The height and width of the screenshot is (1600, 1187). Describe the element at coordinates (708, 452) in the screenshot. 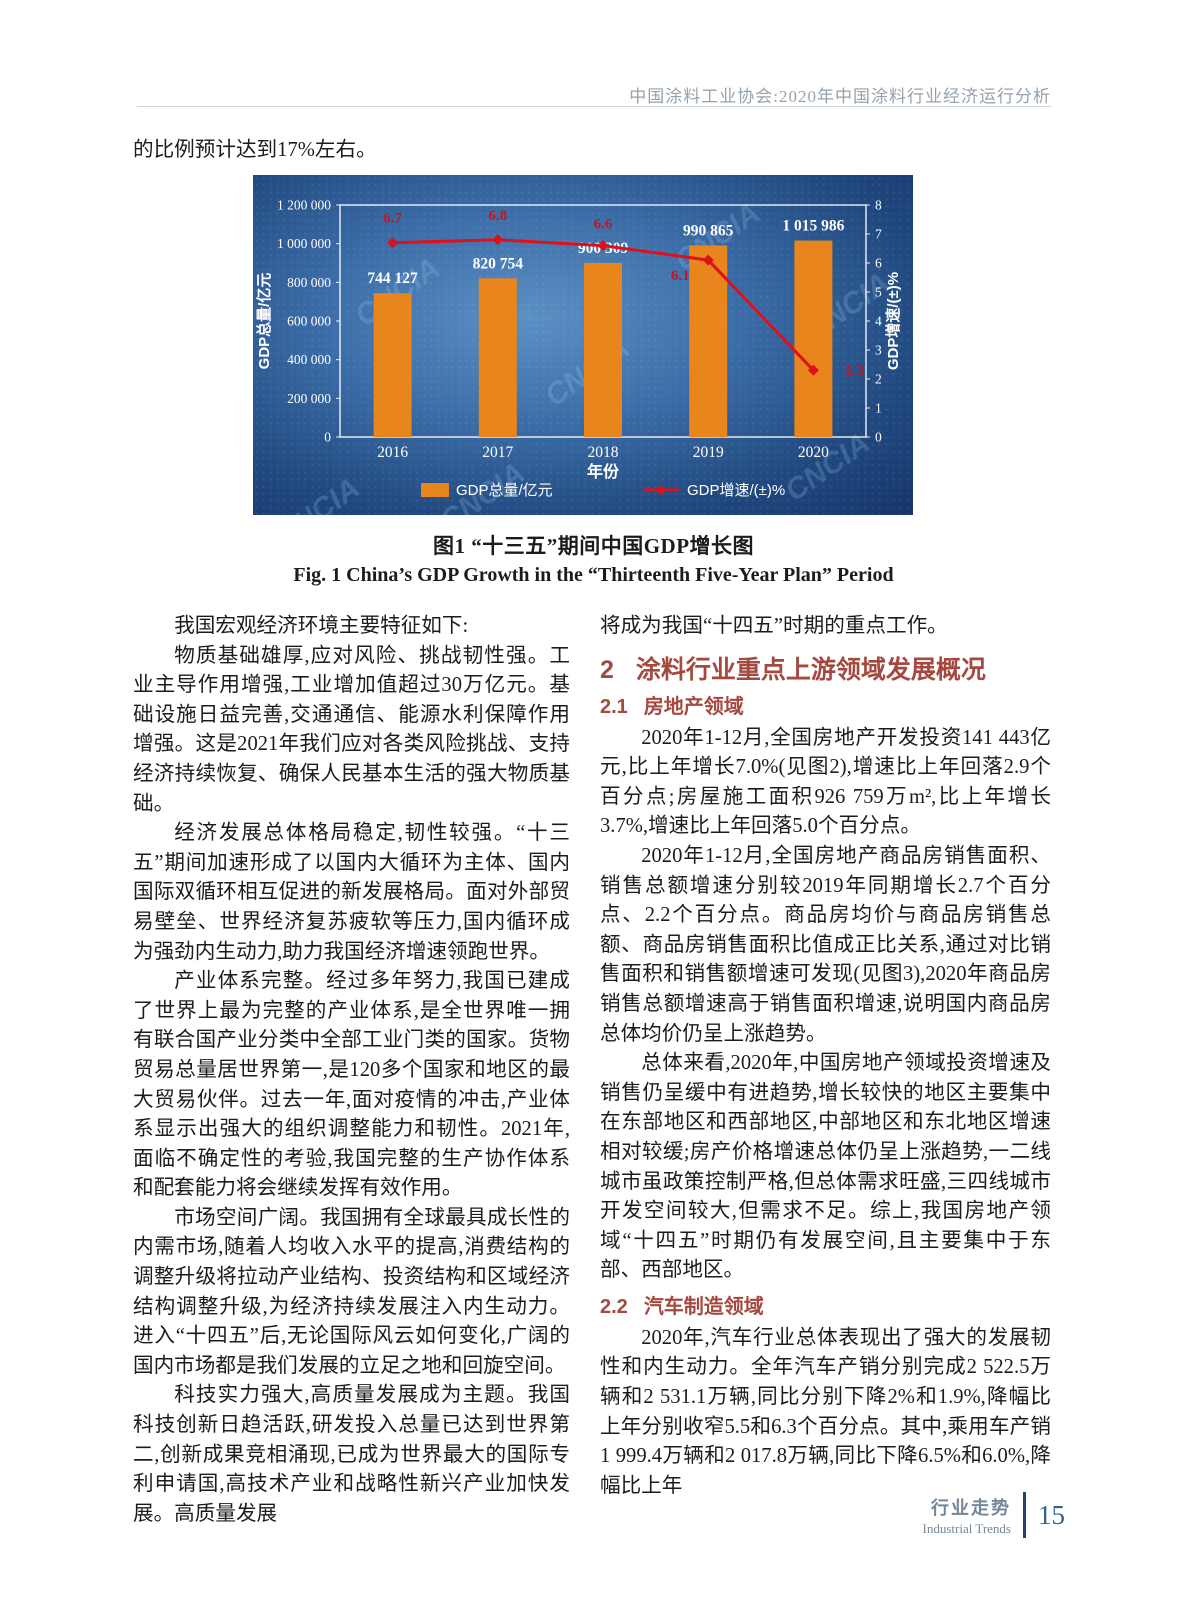

I see `x-axis-tick-label: 2019` at that location.